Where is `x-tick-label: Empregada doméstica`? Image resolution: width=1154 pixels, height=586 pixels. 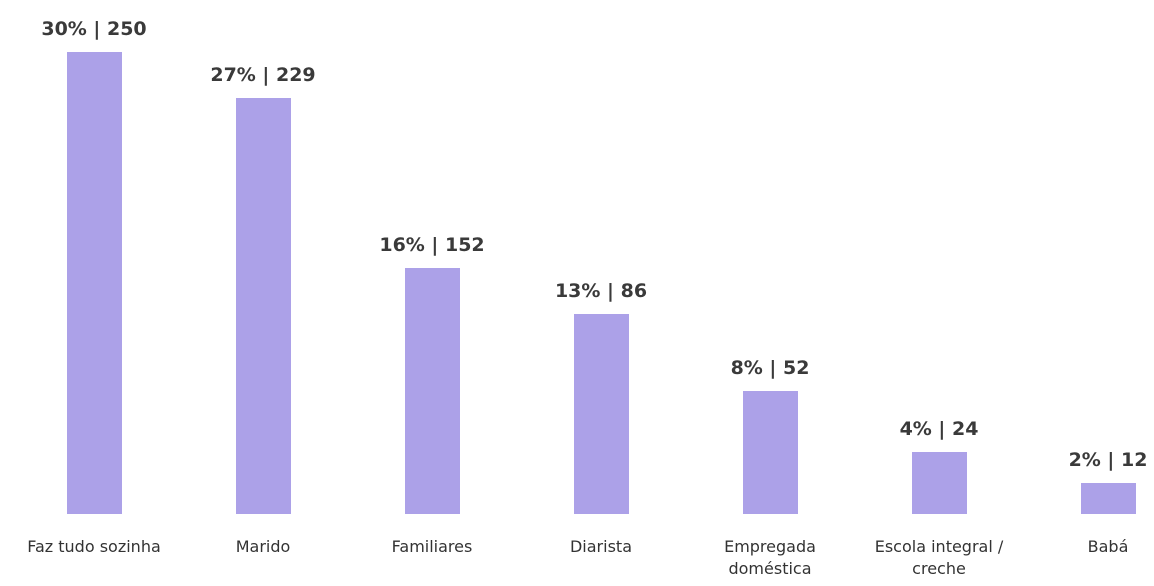 x-tick-label: Empregada doméstica is located at coordinates (770, 557).